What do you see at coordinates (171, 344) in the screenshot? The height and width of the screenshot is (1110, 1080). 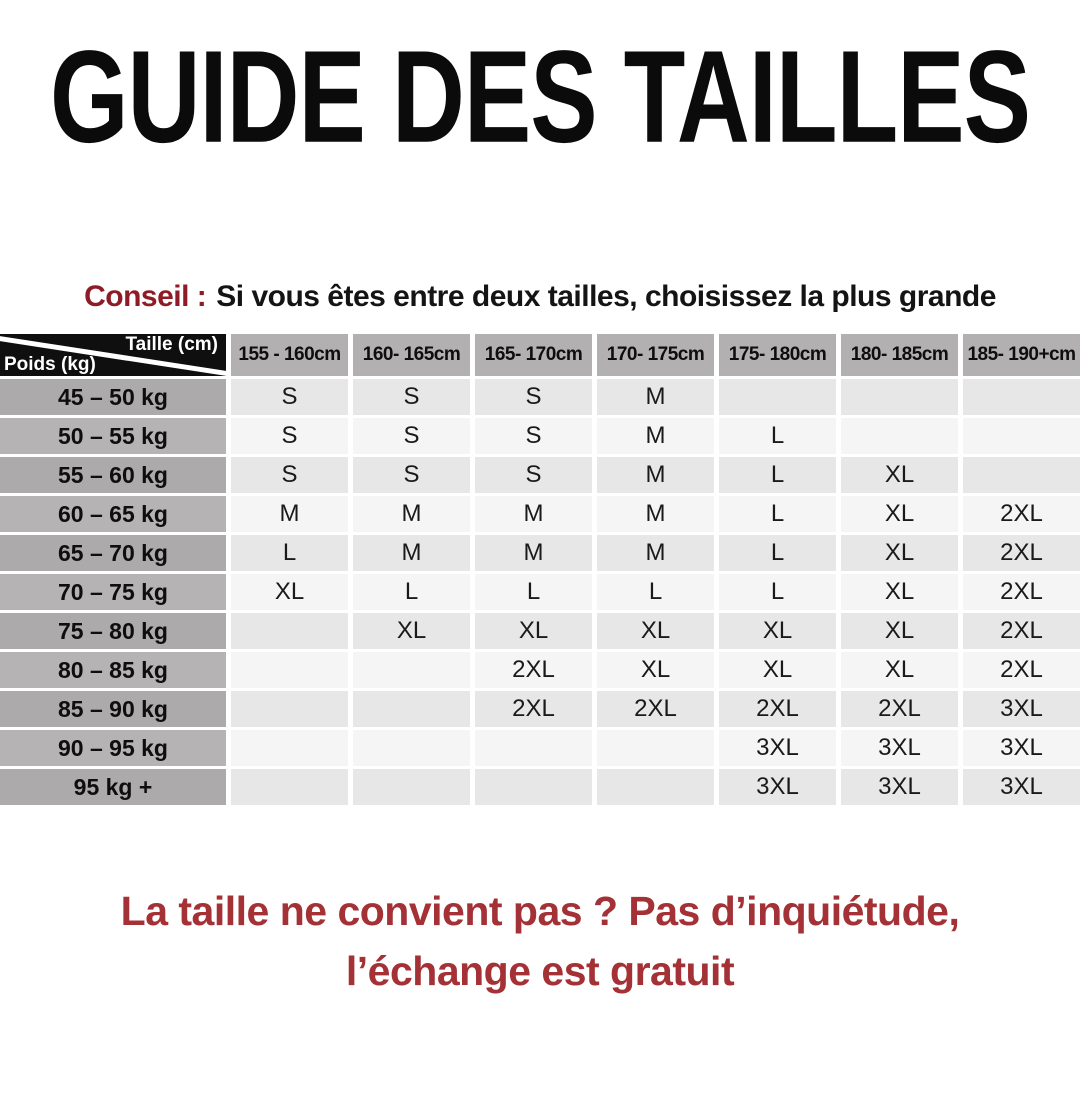 I see `corner-label-taille: Taille (cm)` at bounding box center [171, 344].